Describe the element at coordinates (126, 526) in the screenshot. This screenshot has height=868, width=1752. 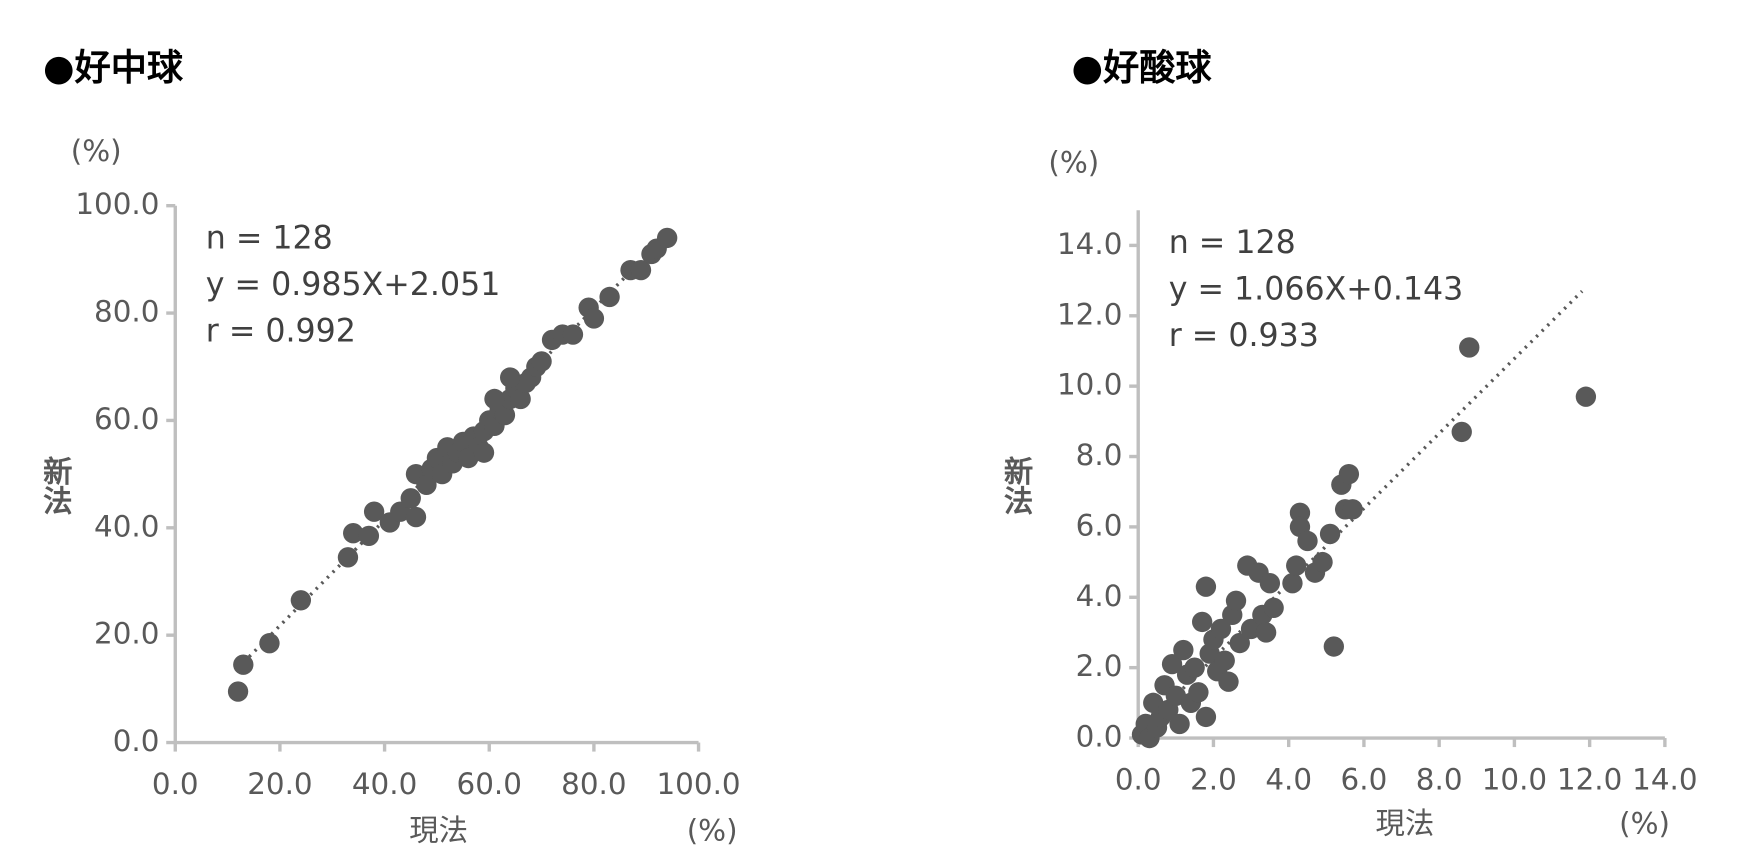
I see `y-tick-label: 40.0` at that location.